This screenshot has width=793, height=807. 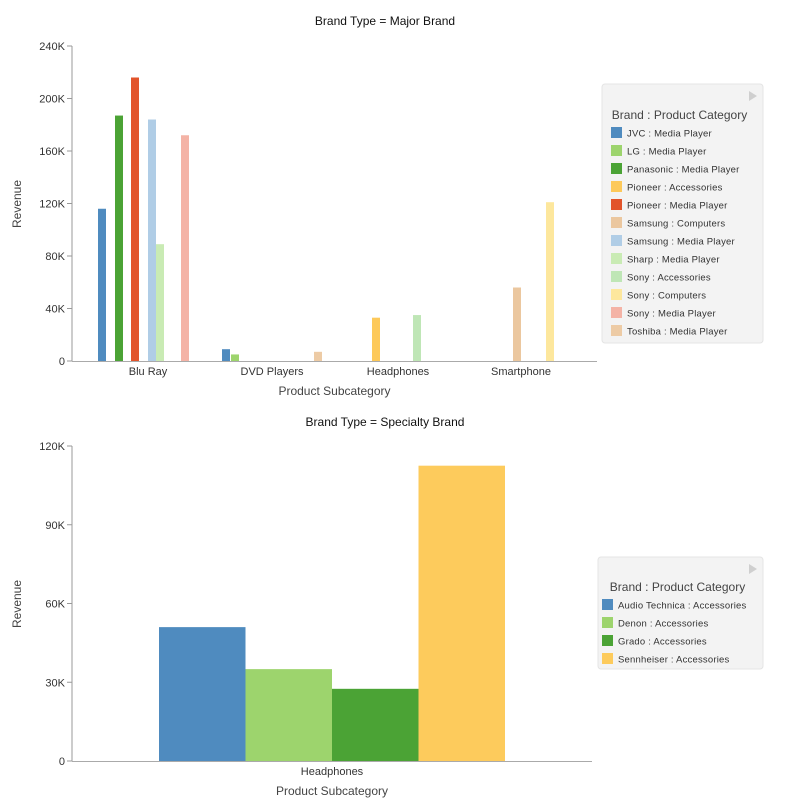 What do you see at coordinates (55, 683) in the screenshot?
I see `y-tick-label: 30K` at bounding box center [55, 683].